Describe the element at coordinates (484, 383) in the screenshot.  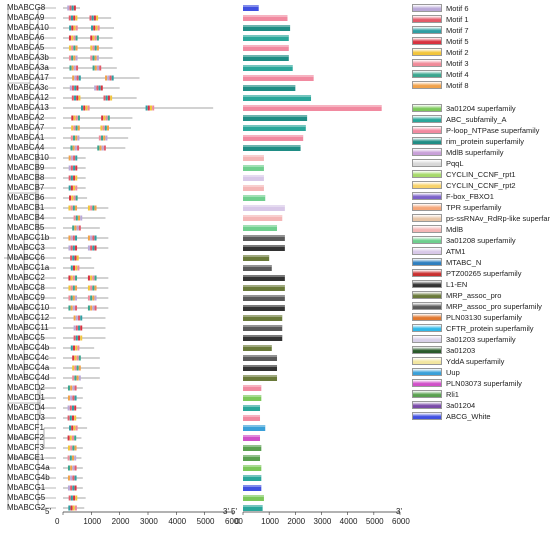
I see `domain-legend-label: PLN03073 superfamily` at that location.